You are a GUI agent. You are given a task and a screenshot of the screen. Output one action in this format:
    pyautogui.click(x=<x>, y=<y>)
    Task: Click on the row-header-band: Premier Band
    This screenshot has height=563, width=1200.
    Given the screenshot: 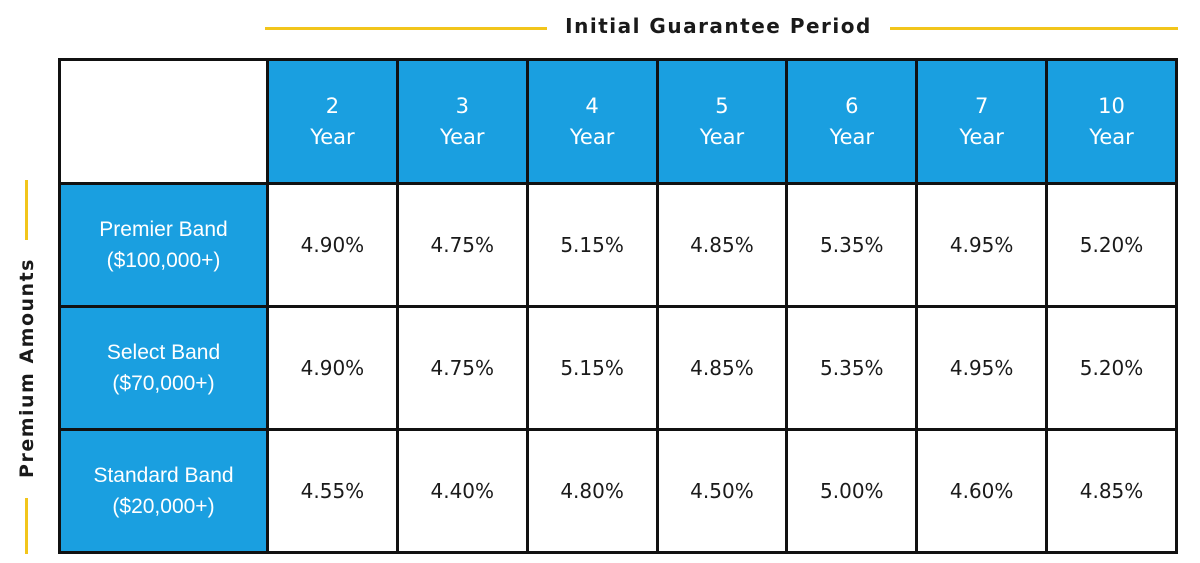 What is the action you would take?
    pyautogui.click(x=163, y=229)
    